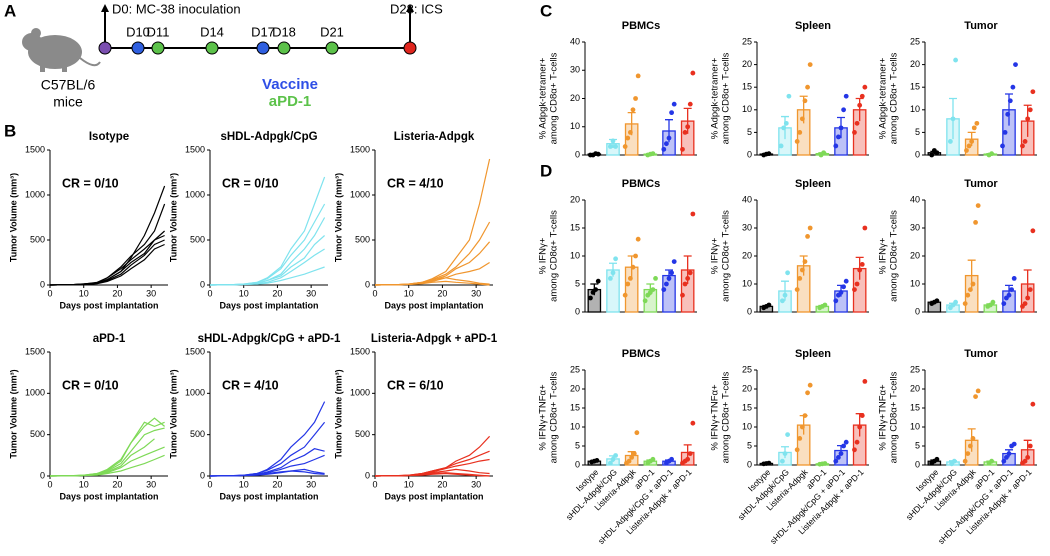 The width and height of the screenshot is (1050, 556). I want to click on day-label: D21, so click(332, 31).